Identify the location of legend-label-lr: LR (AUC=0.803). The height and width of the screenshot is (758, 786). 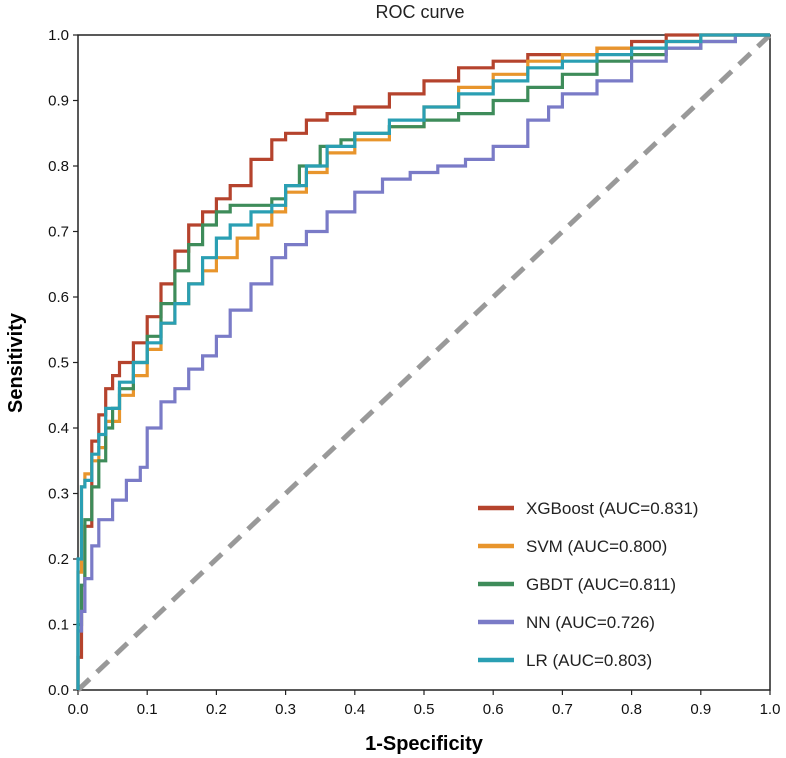
(589, 660).